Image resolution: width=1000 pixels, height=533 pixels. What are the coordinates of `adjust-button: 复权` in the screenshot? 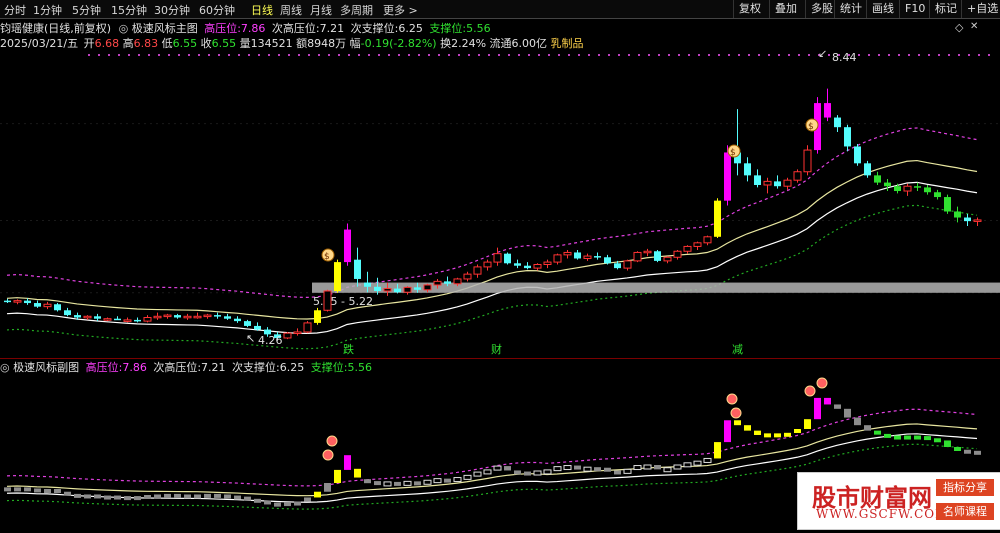 It's located at (749, 9).